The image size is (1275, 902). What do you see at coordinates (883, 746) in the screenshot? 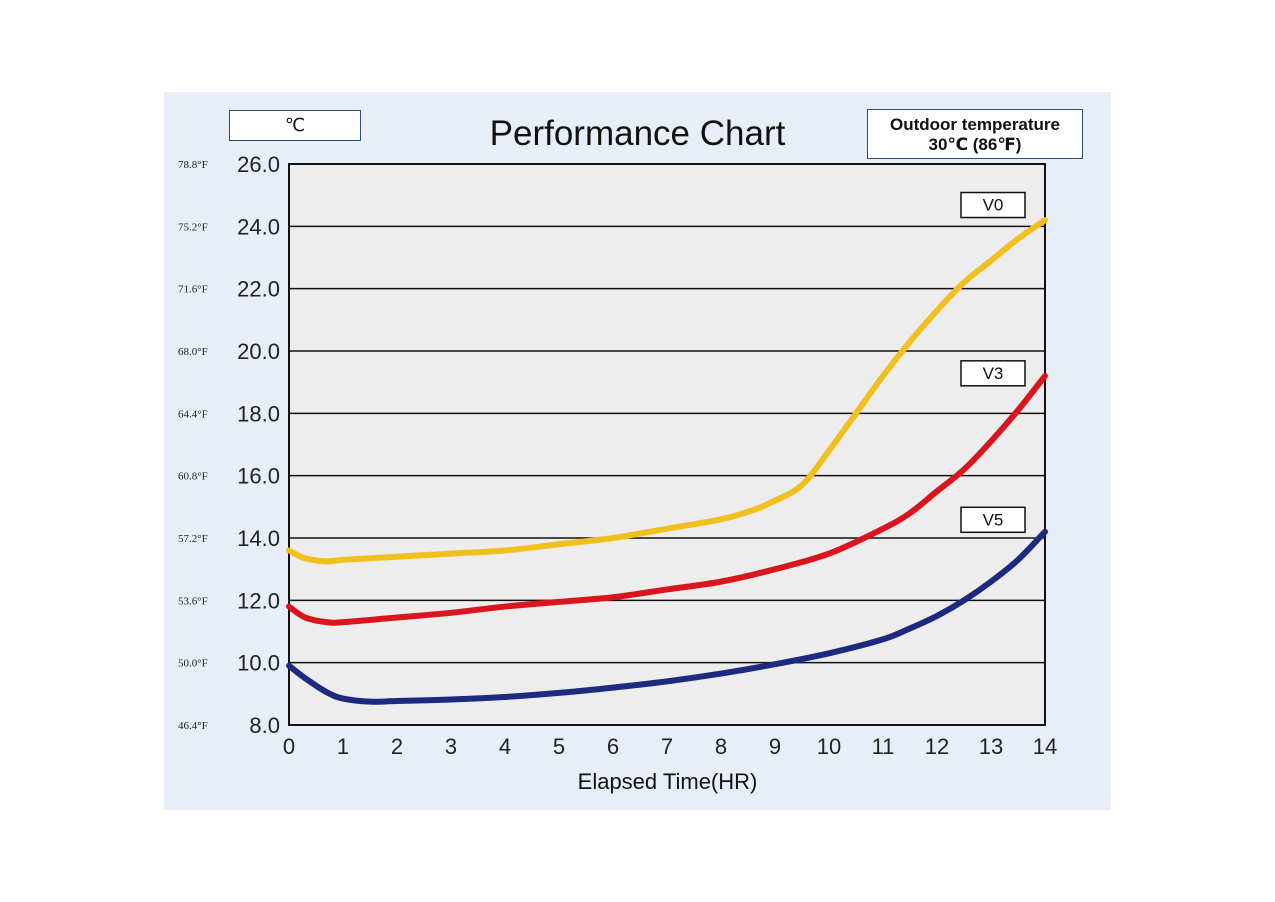
I see `x-tick-label: 11` at bounding box center [883, 746].